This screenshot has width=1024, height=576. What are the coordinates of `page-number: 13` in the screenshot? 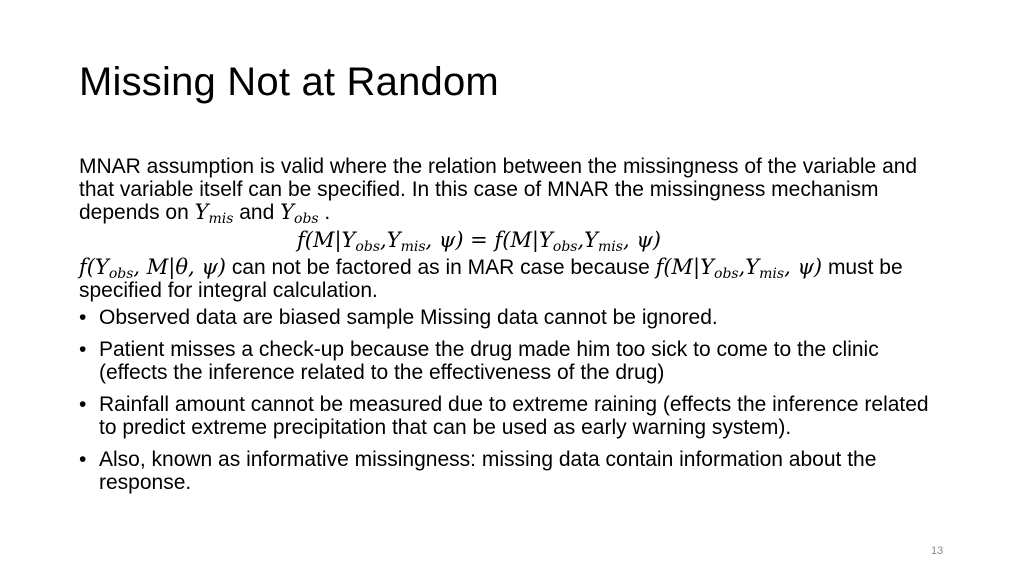 It's located at (937, 551).